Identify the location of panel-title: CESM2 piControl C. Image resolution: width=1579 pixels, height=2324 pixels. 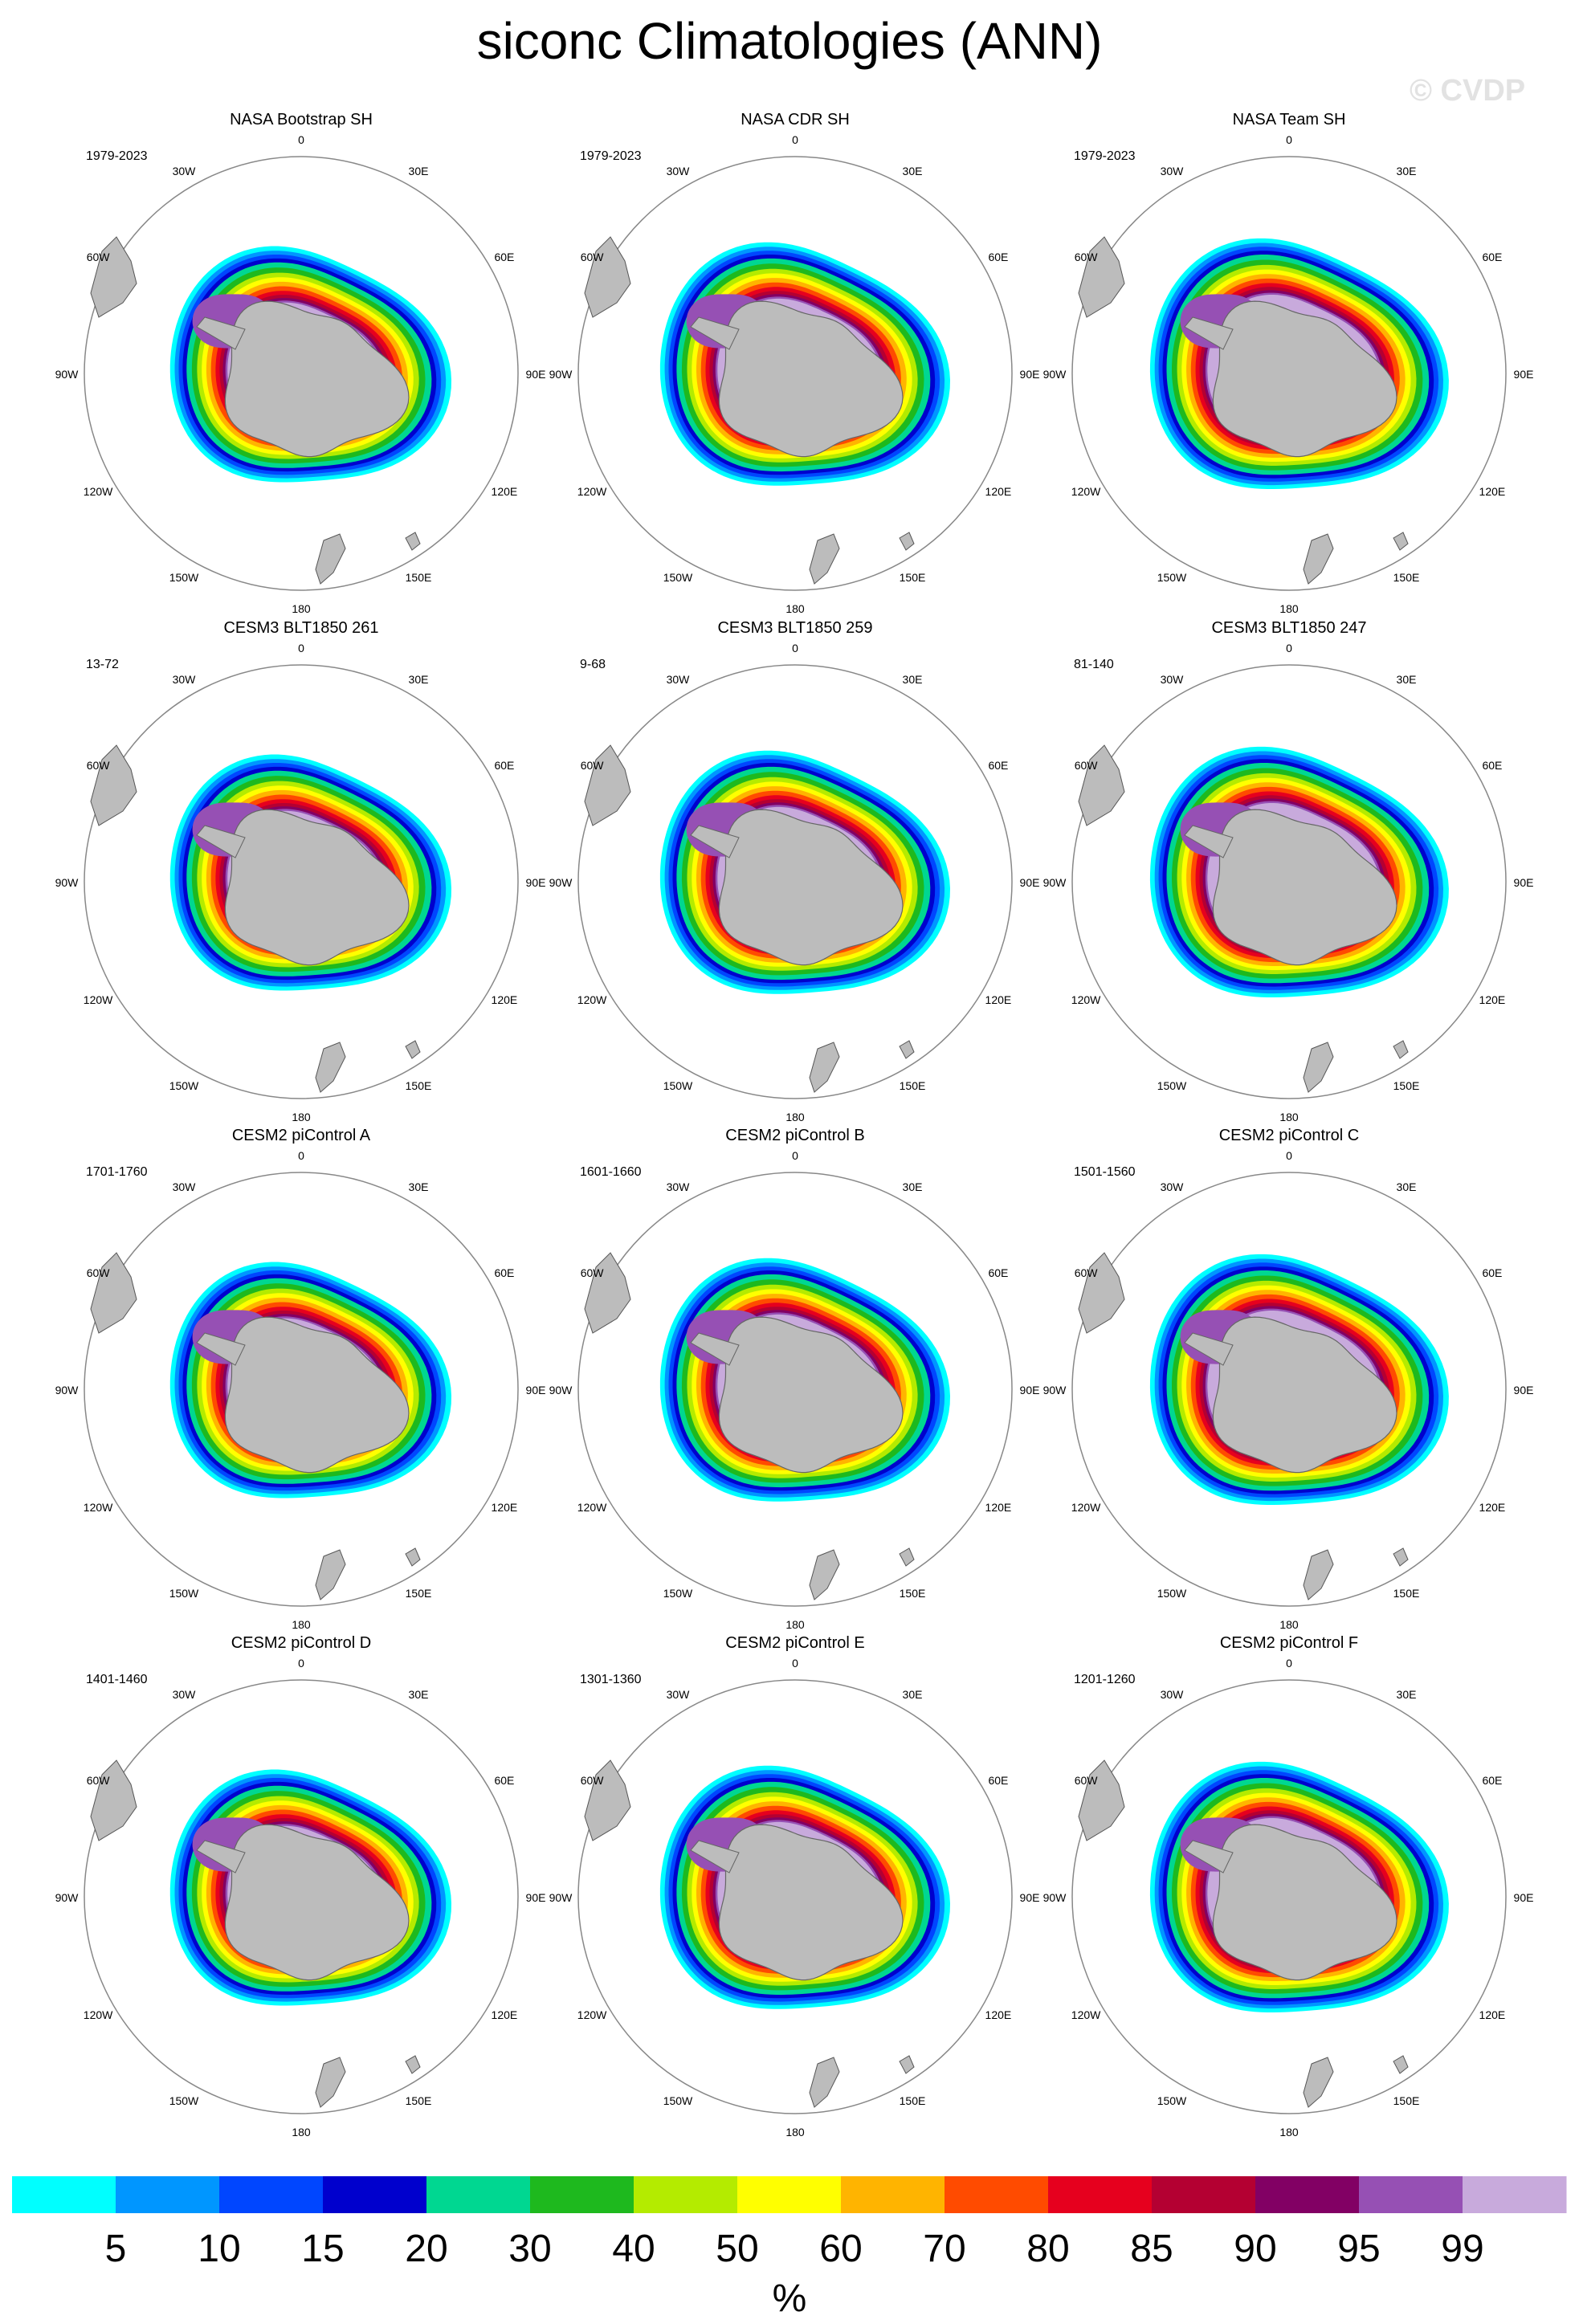
(1289, 1136).